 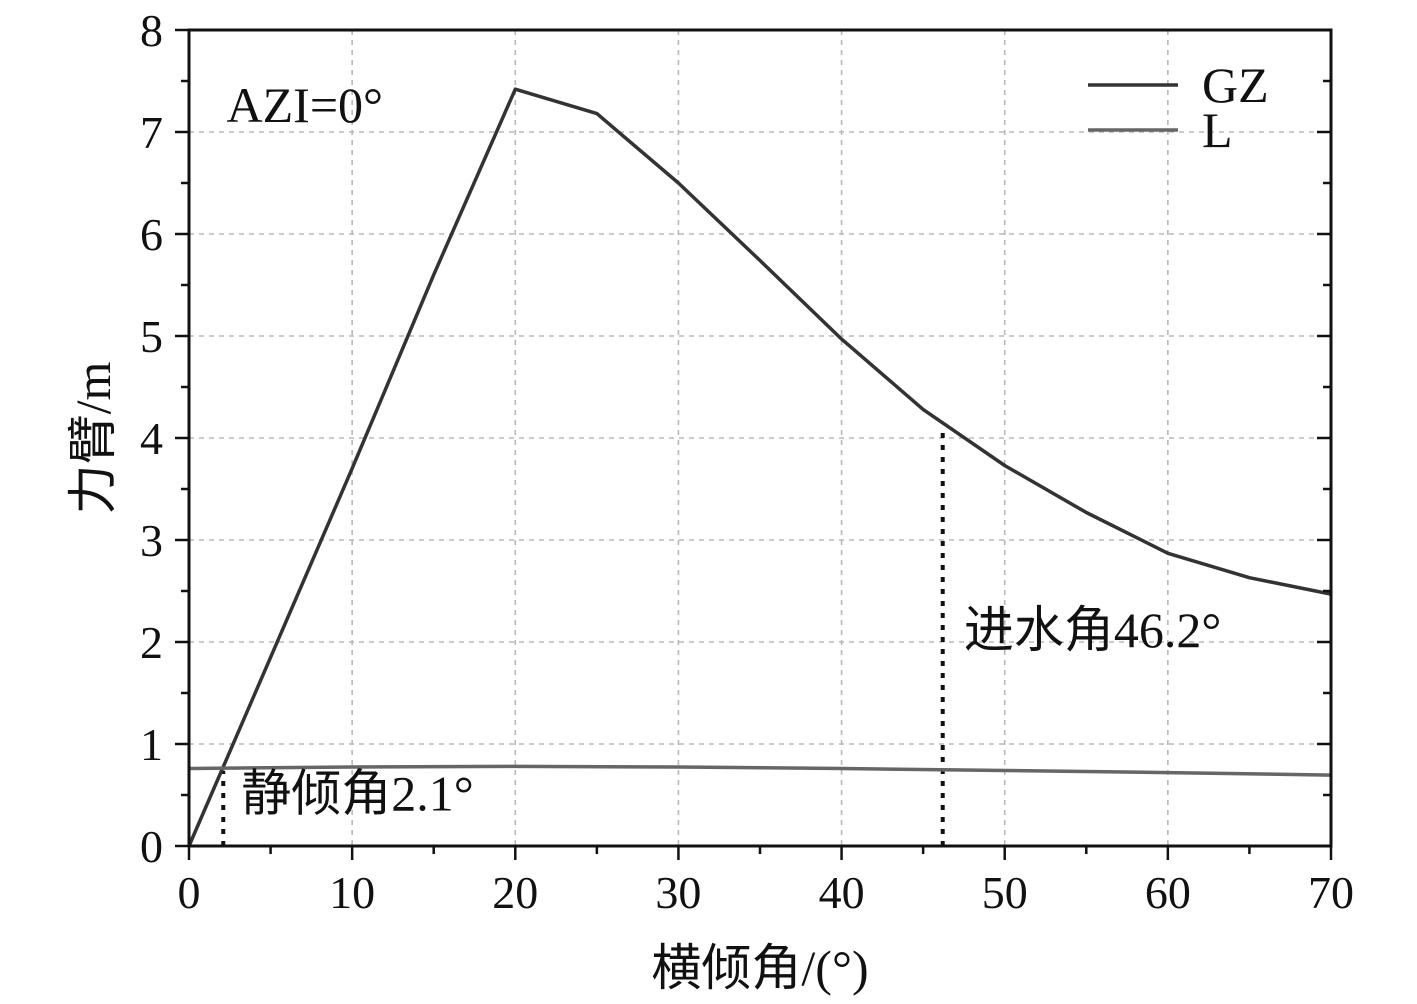 I want to click on x-axis-label: 横倾角/(°), so click(x=759, y=968).